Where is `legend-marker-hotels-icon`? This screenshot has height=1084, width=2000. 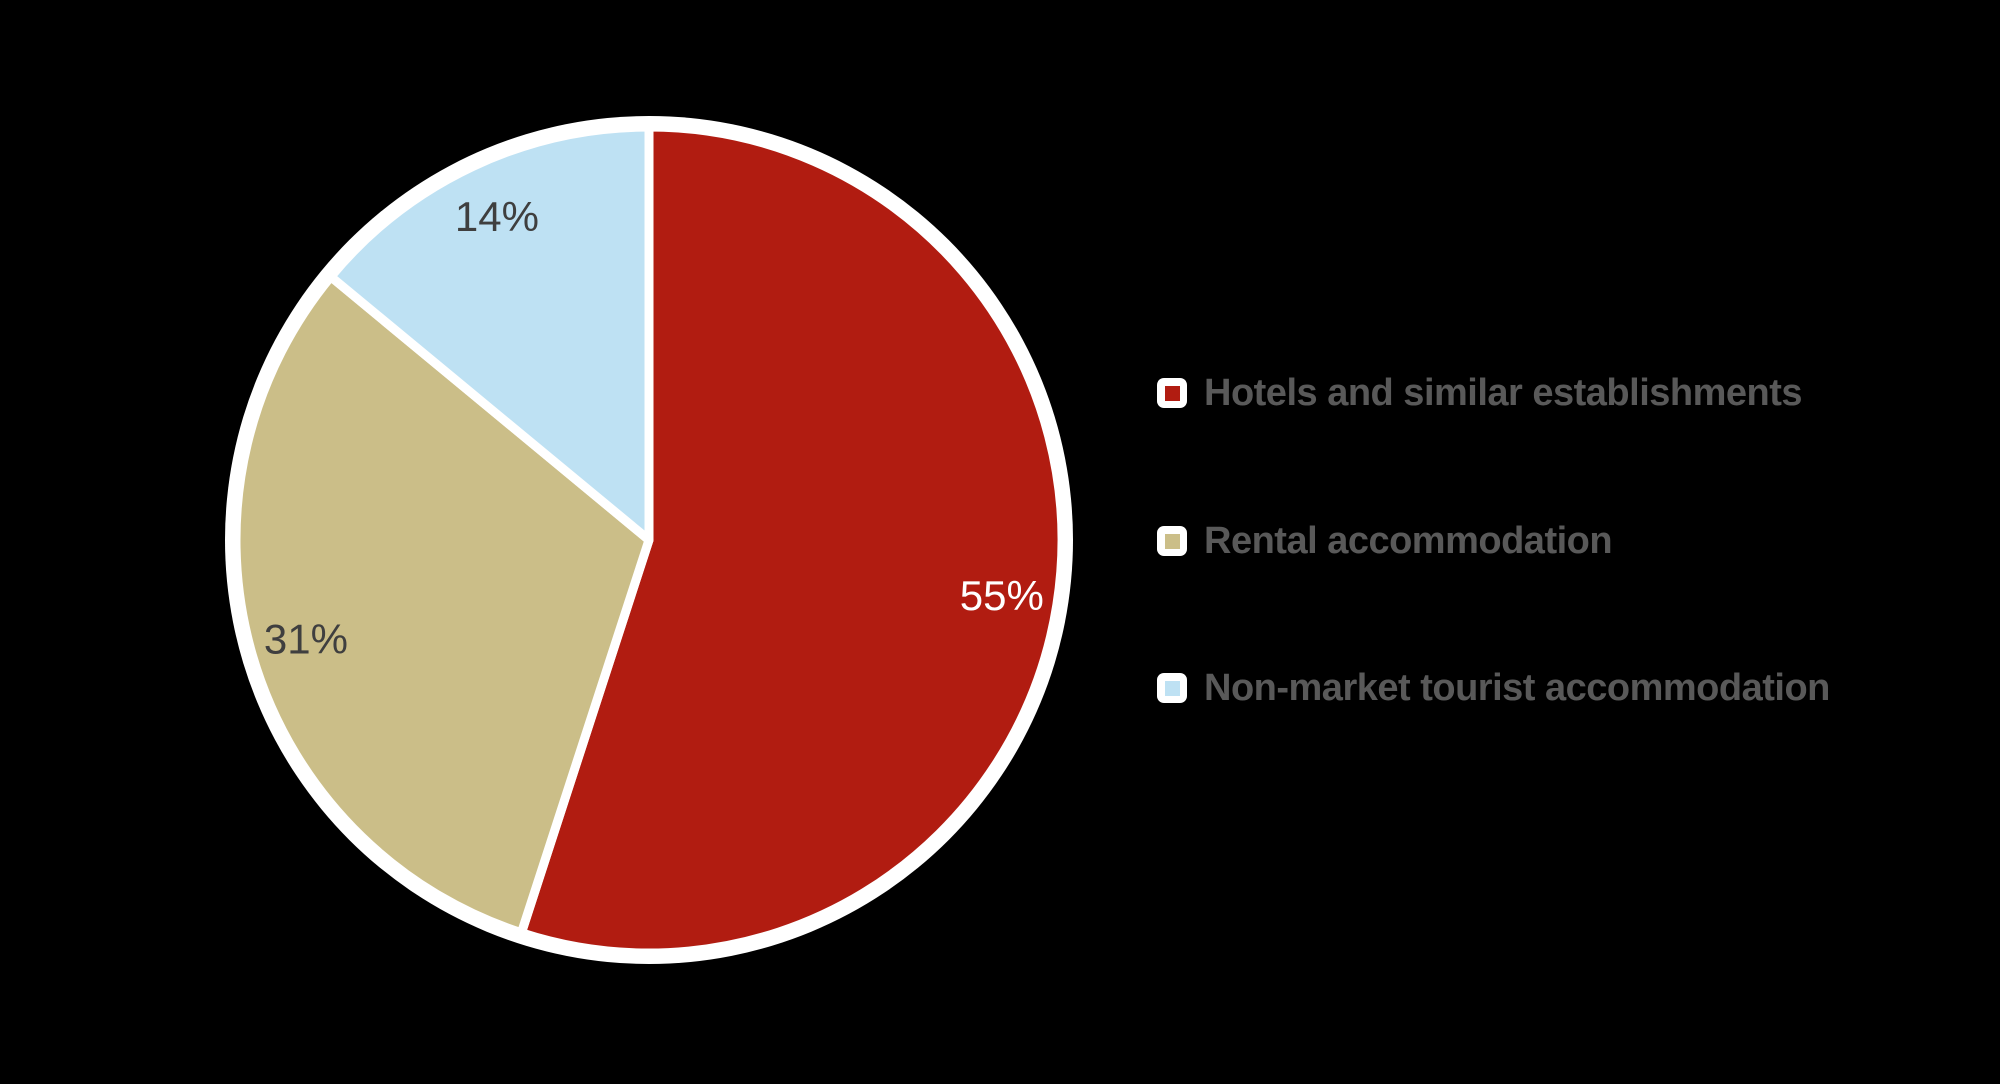
legend-marker-hotels-icon is located at coordinates (1172, 393).